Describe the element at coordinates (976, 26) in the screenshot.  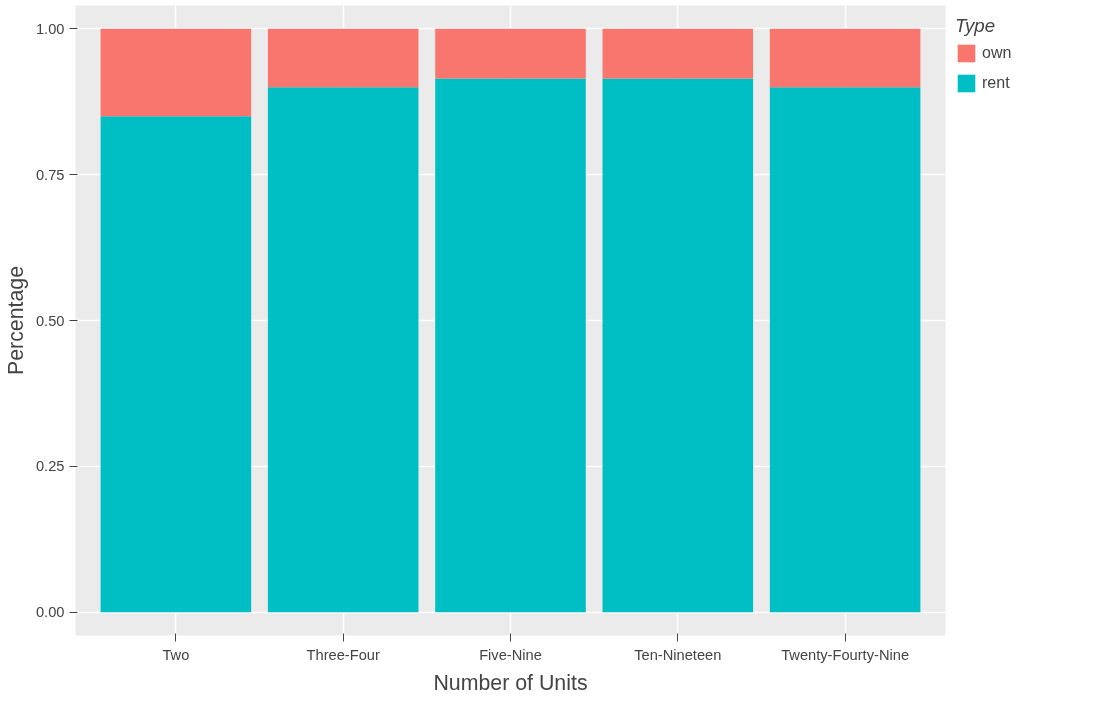
I see `legend-title: Type` at that location.